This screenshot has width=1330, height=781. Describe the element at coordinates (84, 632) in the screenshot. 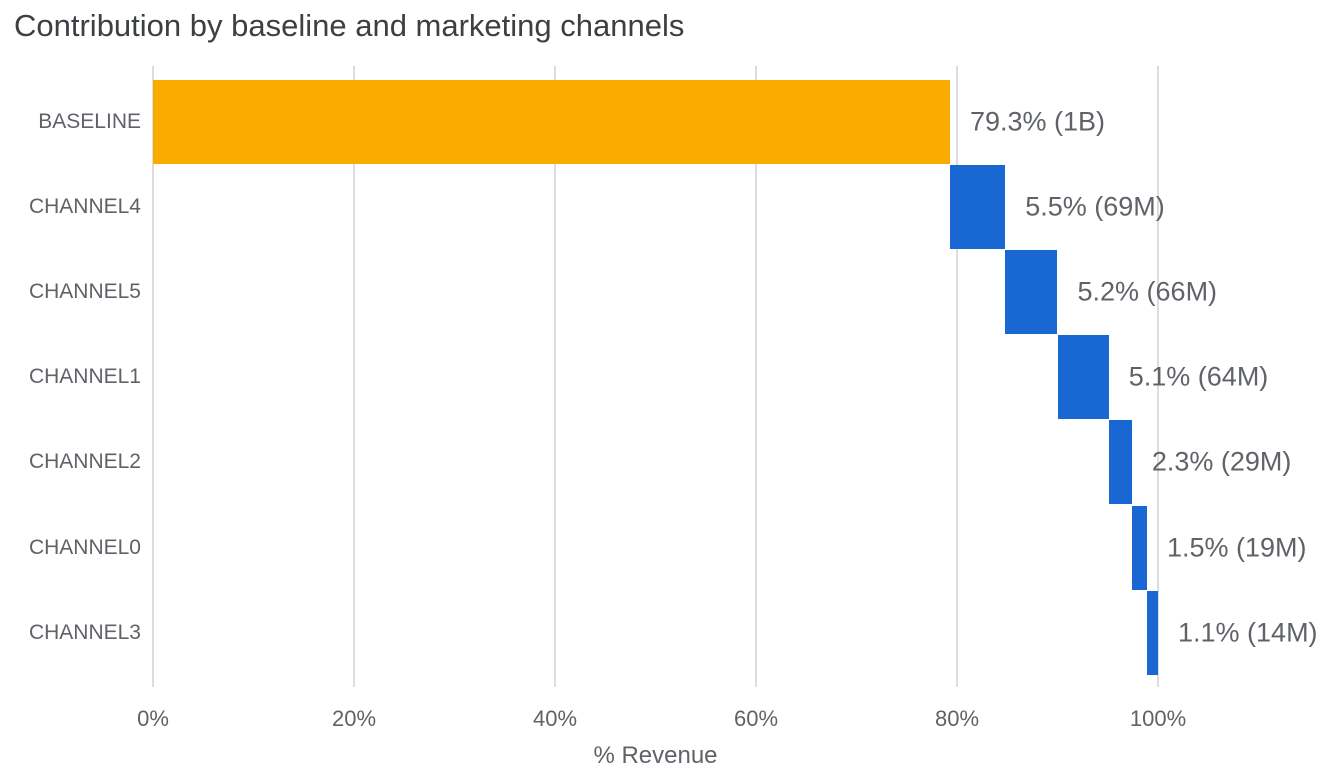

I see `category-label-channel3: CHANNEL3` at that location.